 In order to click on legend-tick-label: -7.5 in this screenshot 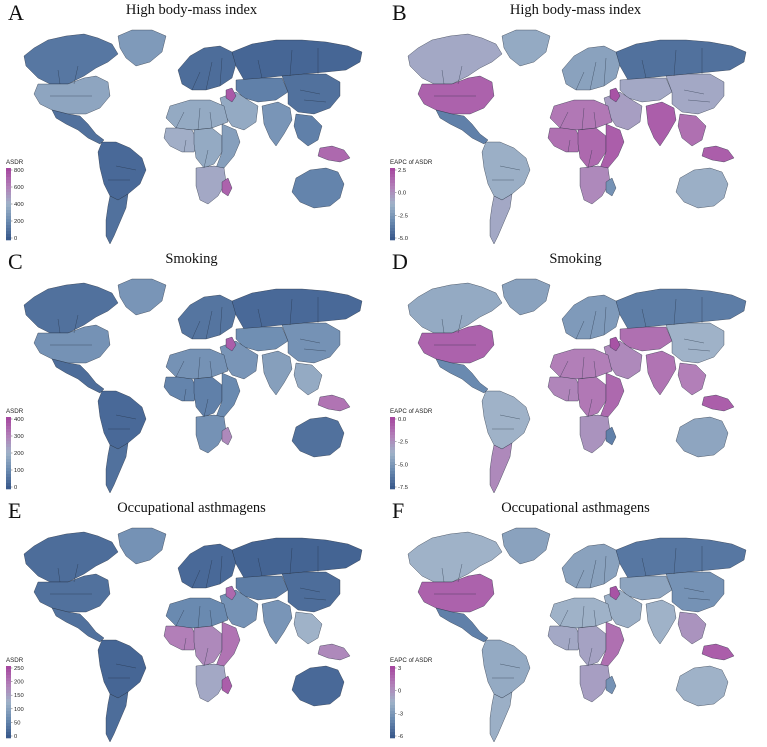, I will do `click(403, 488)`.